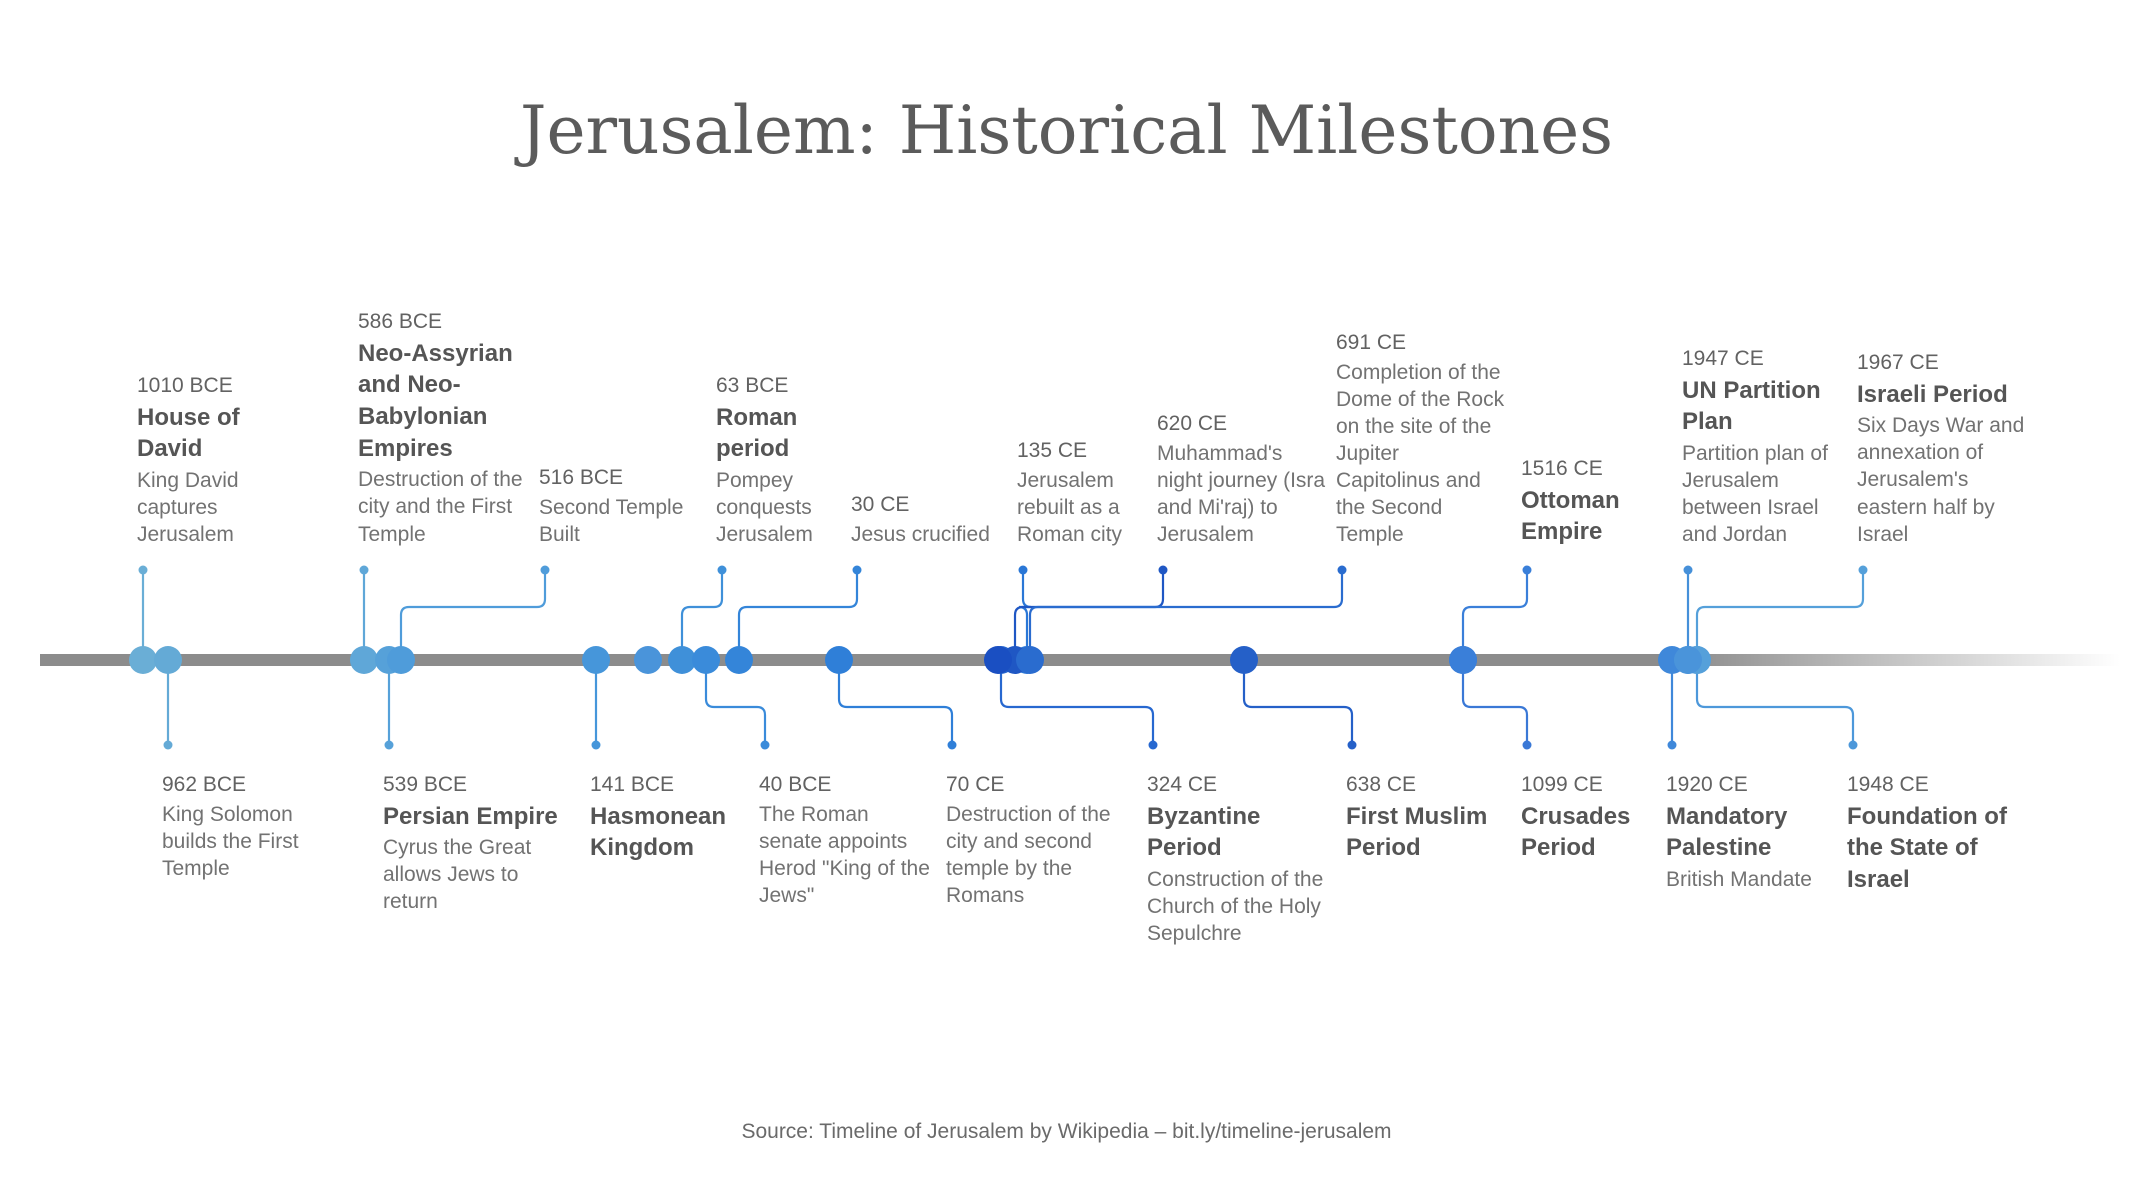 The width and height of the screenshot is (2133, 1200). What do you see at coordinates (757, 433) in the screenshot?
I see `event-name: Roman period` at bounding box center [757, 433].